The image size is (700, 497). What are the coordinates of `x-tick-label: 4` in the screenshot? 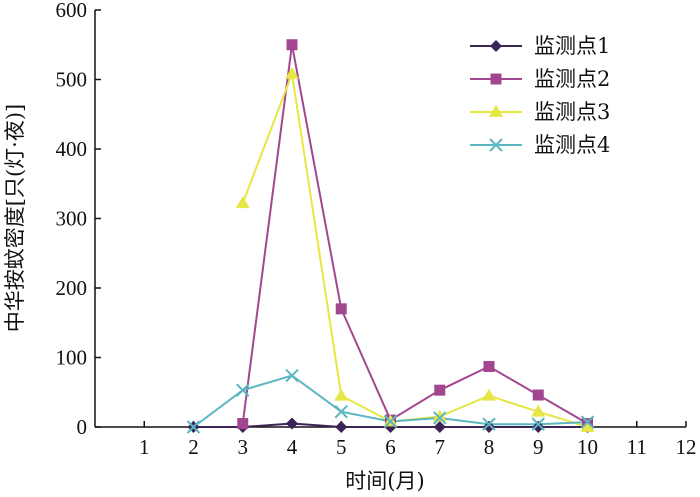 It's located at (292, 447).